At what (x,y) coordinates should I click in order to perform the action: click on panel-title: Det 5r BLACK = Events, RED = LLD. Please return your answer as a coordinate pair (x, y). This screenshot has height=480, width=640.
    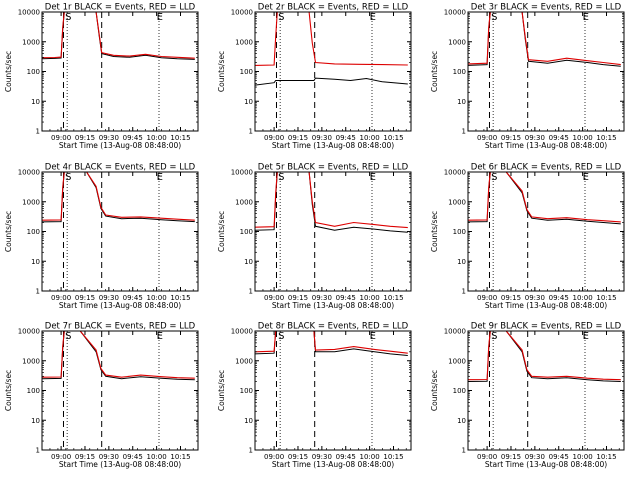
    Looking at the image, I should click on (333, 168).